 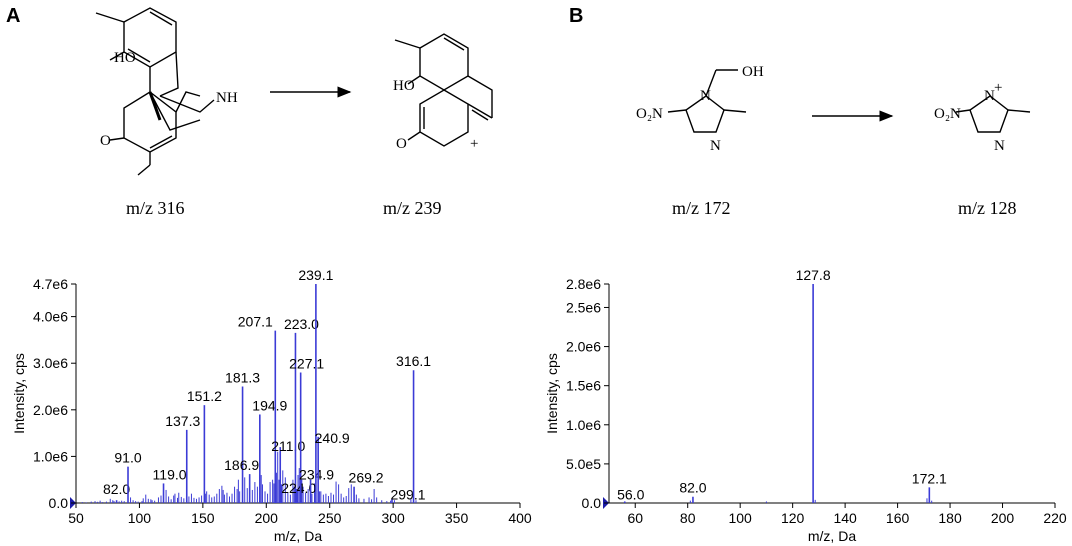 What do you see at coordinates (301, 324) in the screenshot?
I see `peak-label: 223.0` at bounding box center [301, 324].